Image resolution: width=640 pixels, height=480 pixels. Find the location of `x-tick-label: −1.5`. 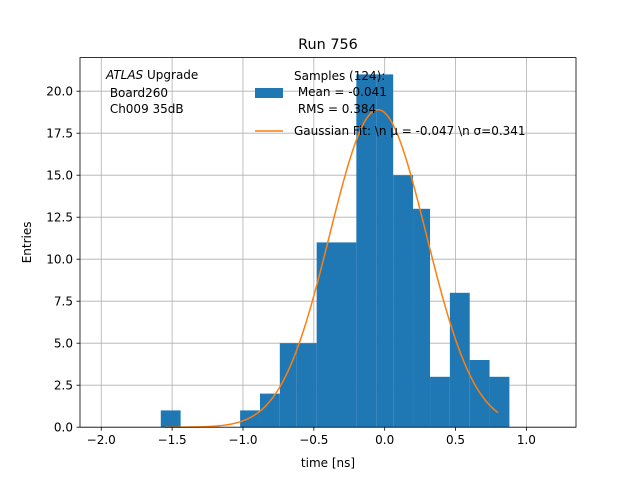

x-tick-label: −1.5 is located at coordinates (172, 440).